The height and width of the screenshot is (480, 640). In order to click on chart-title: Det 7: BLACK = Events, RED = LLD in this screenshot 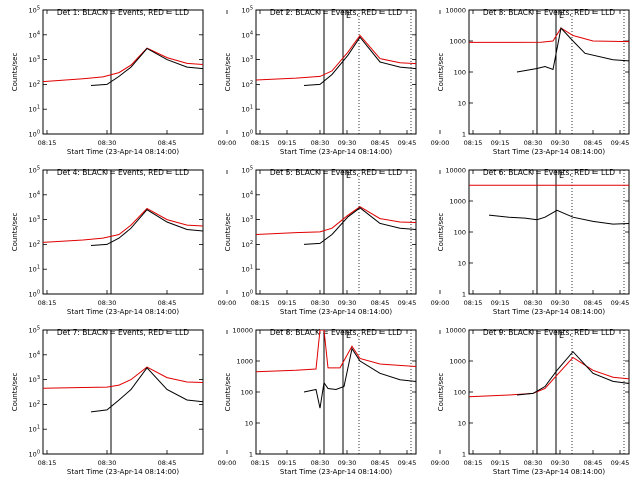, I will do `click(123, 332)`.